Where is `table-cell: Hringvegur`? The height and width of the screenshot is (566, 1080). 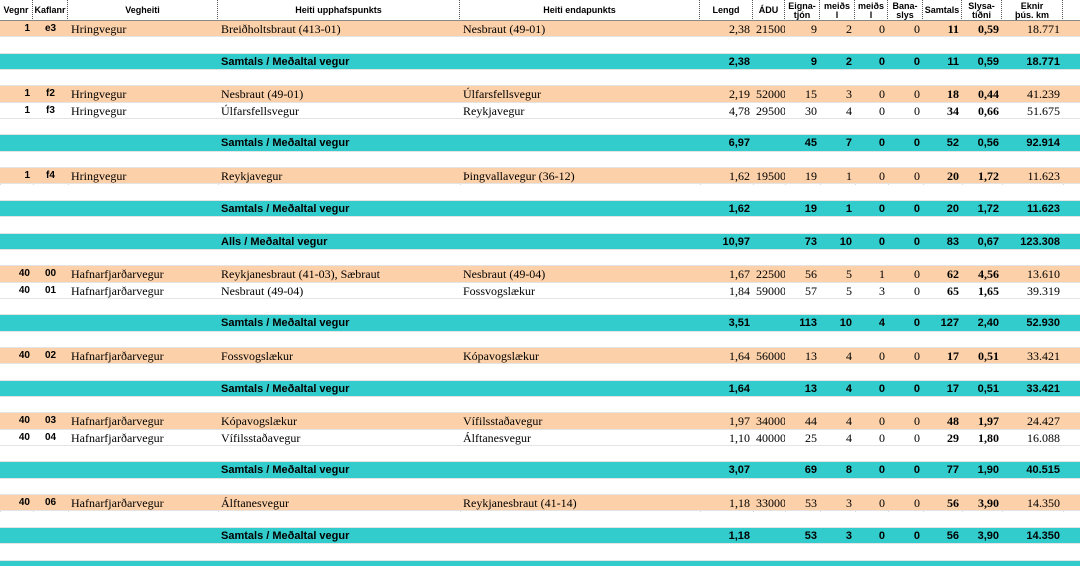
table-cell: Hringvegur is located at coordinates (99, 176).